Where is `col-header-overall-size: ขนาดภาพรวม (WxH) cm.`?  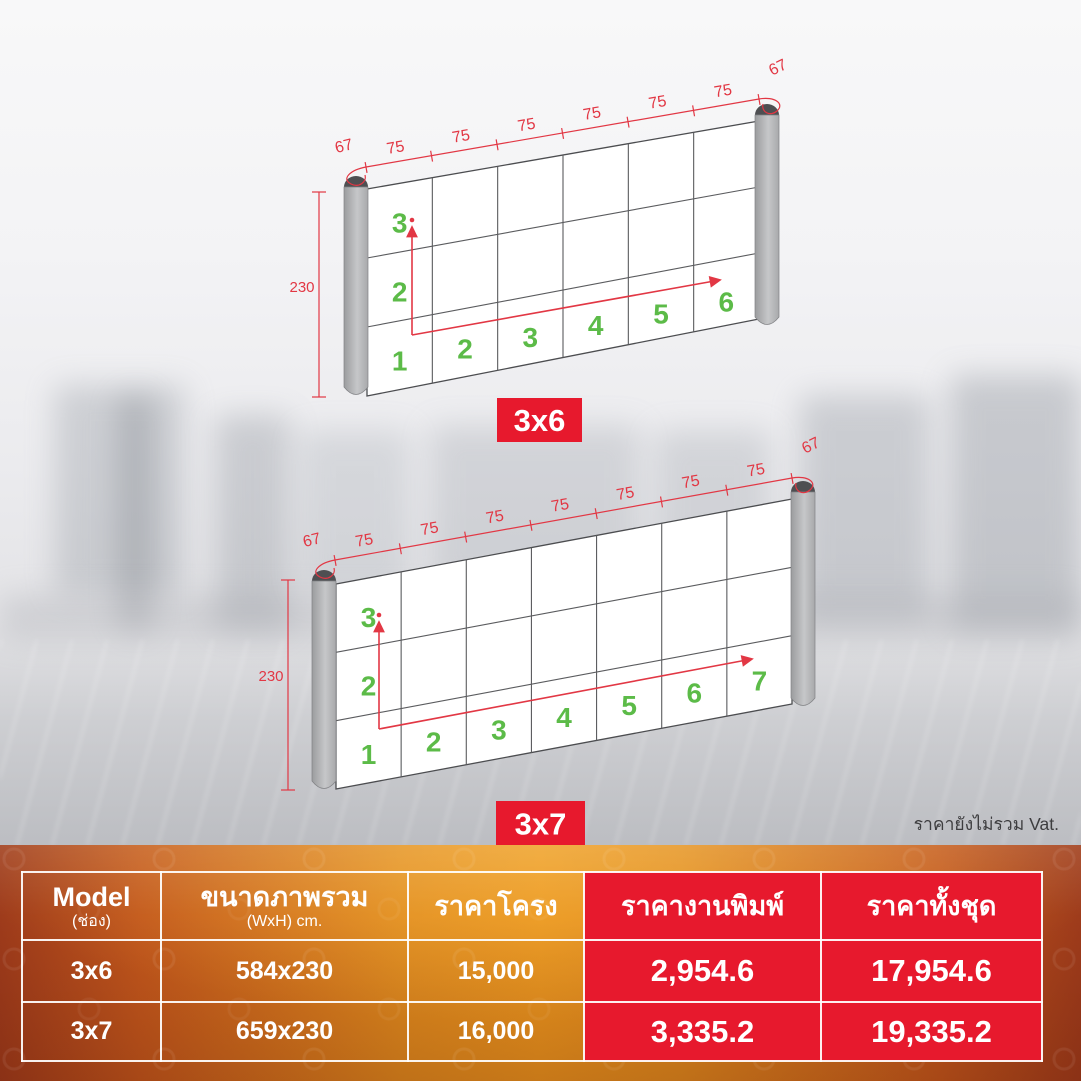
col-header-overall-size: ขนาดภาพรวม (WxH) cm. is located at coordinates (284, 906).